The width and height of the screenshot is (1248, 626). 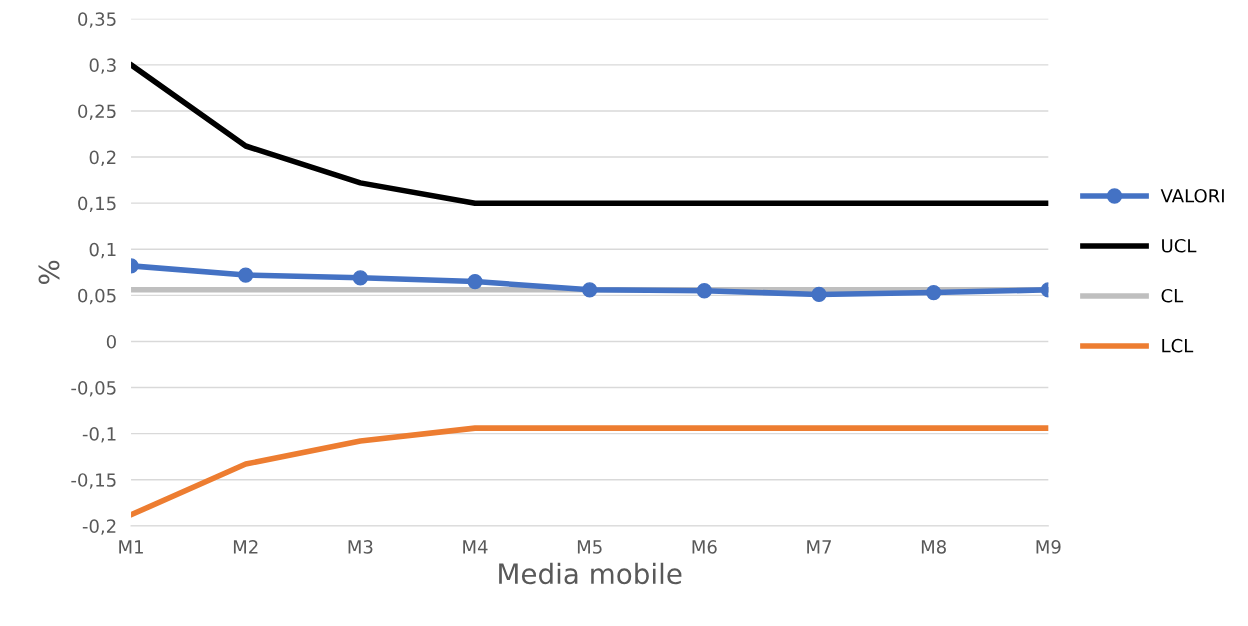 I want to click on y-tick-label: -0,15, so click(x=93, y=481).